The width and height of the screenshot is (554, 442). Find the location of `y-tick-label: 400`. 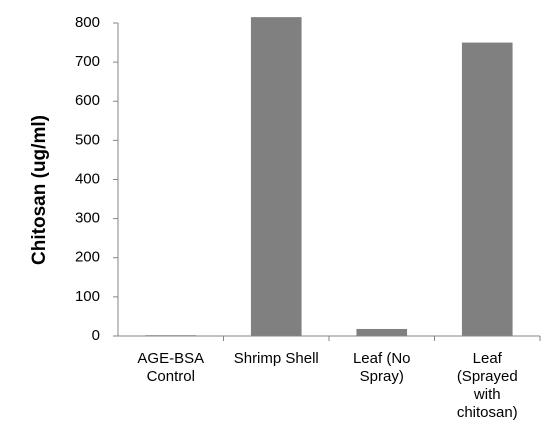

y-tick-label: 400 is located at coordinates (87, 178).